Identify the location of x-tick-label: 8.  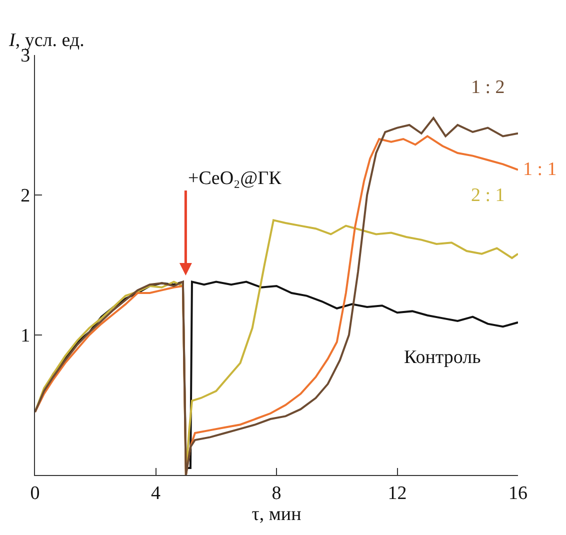
(277, 493).